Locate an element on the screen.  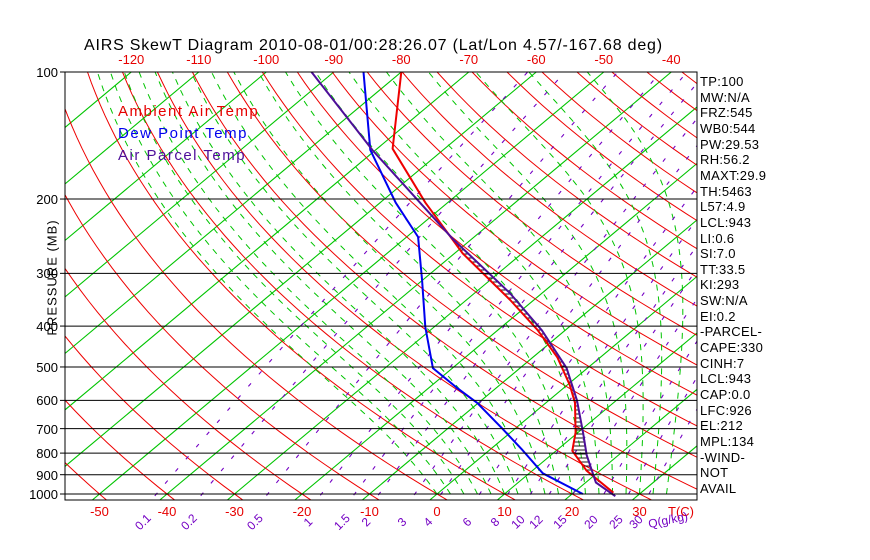
stats-line: MPL:134 is located at coordinates (727, 441).